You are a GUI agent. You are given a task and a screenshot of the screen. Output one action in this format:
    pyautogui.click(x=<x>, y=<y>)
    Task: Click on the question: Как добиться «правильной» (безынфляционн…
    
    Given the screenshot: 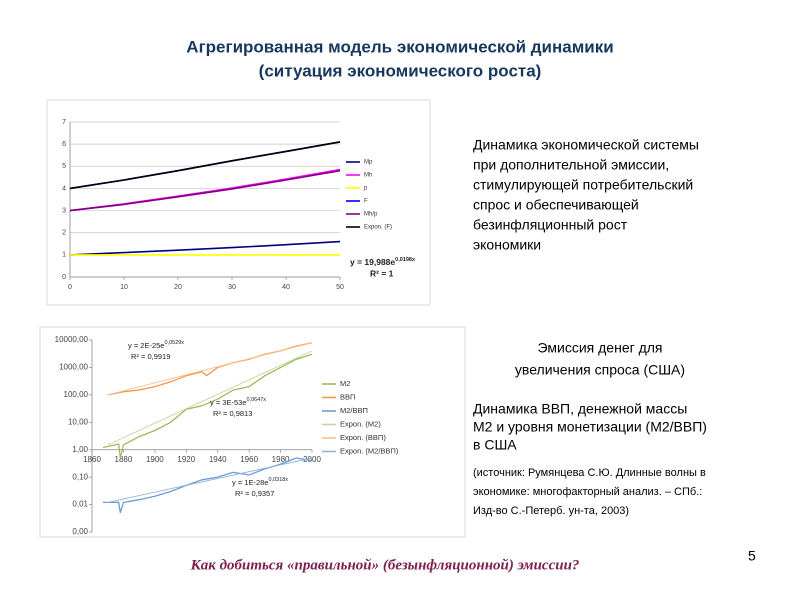 What is the action you would take?
    pyautogui.click(x=385, y=565)
    